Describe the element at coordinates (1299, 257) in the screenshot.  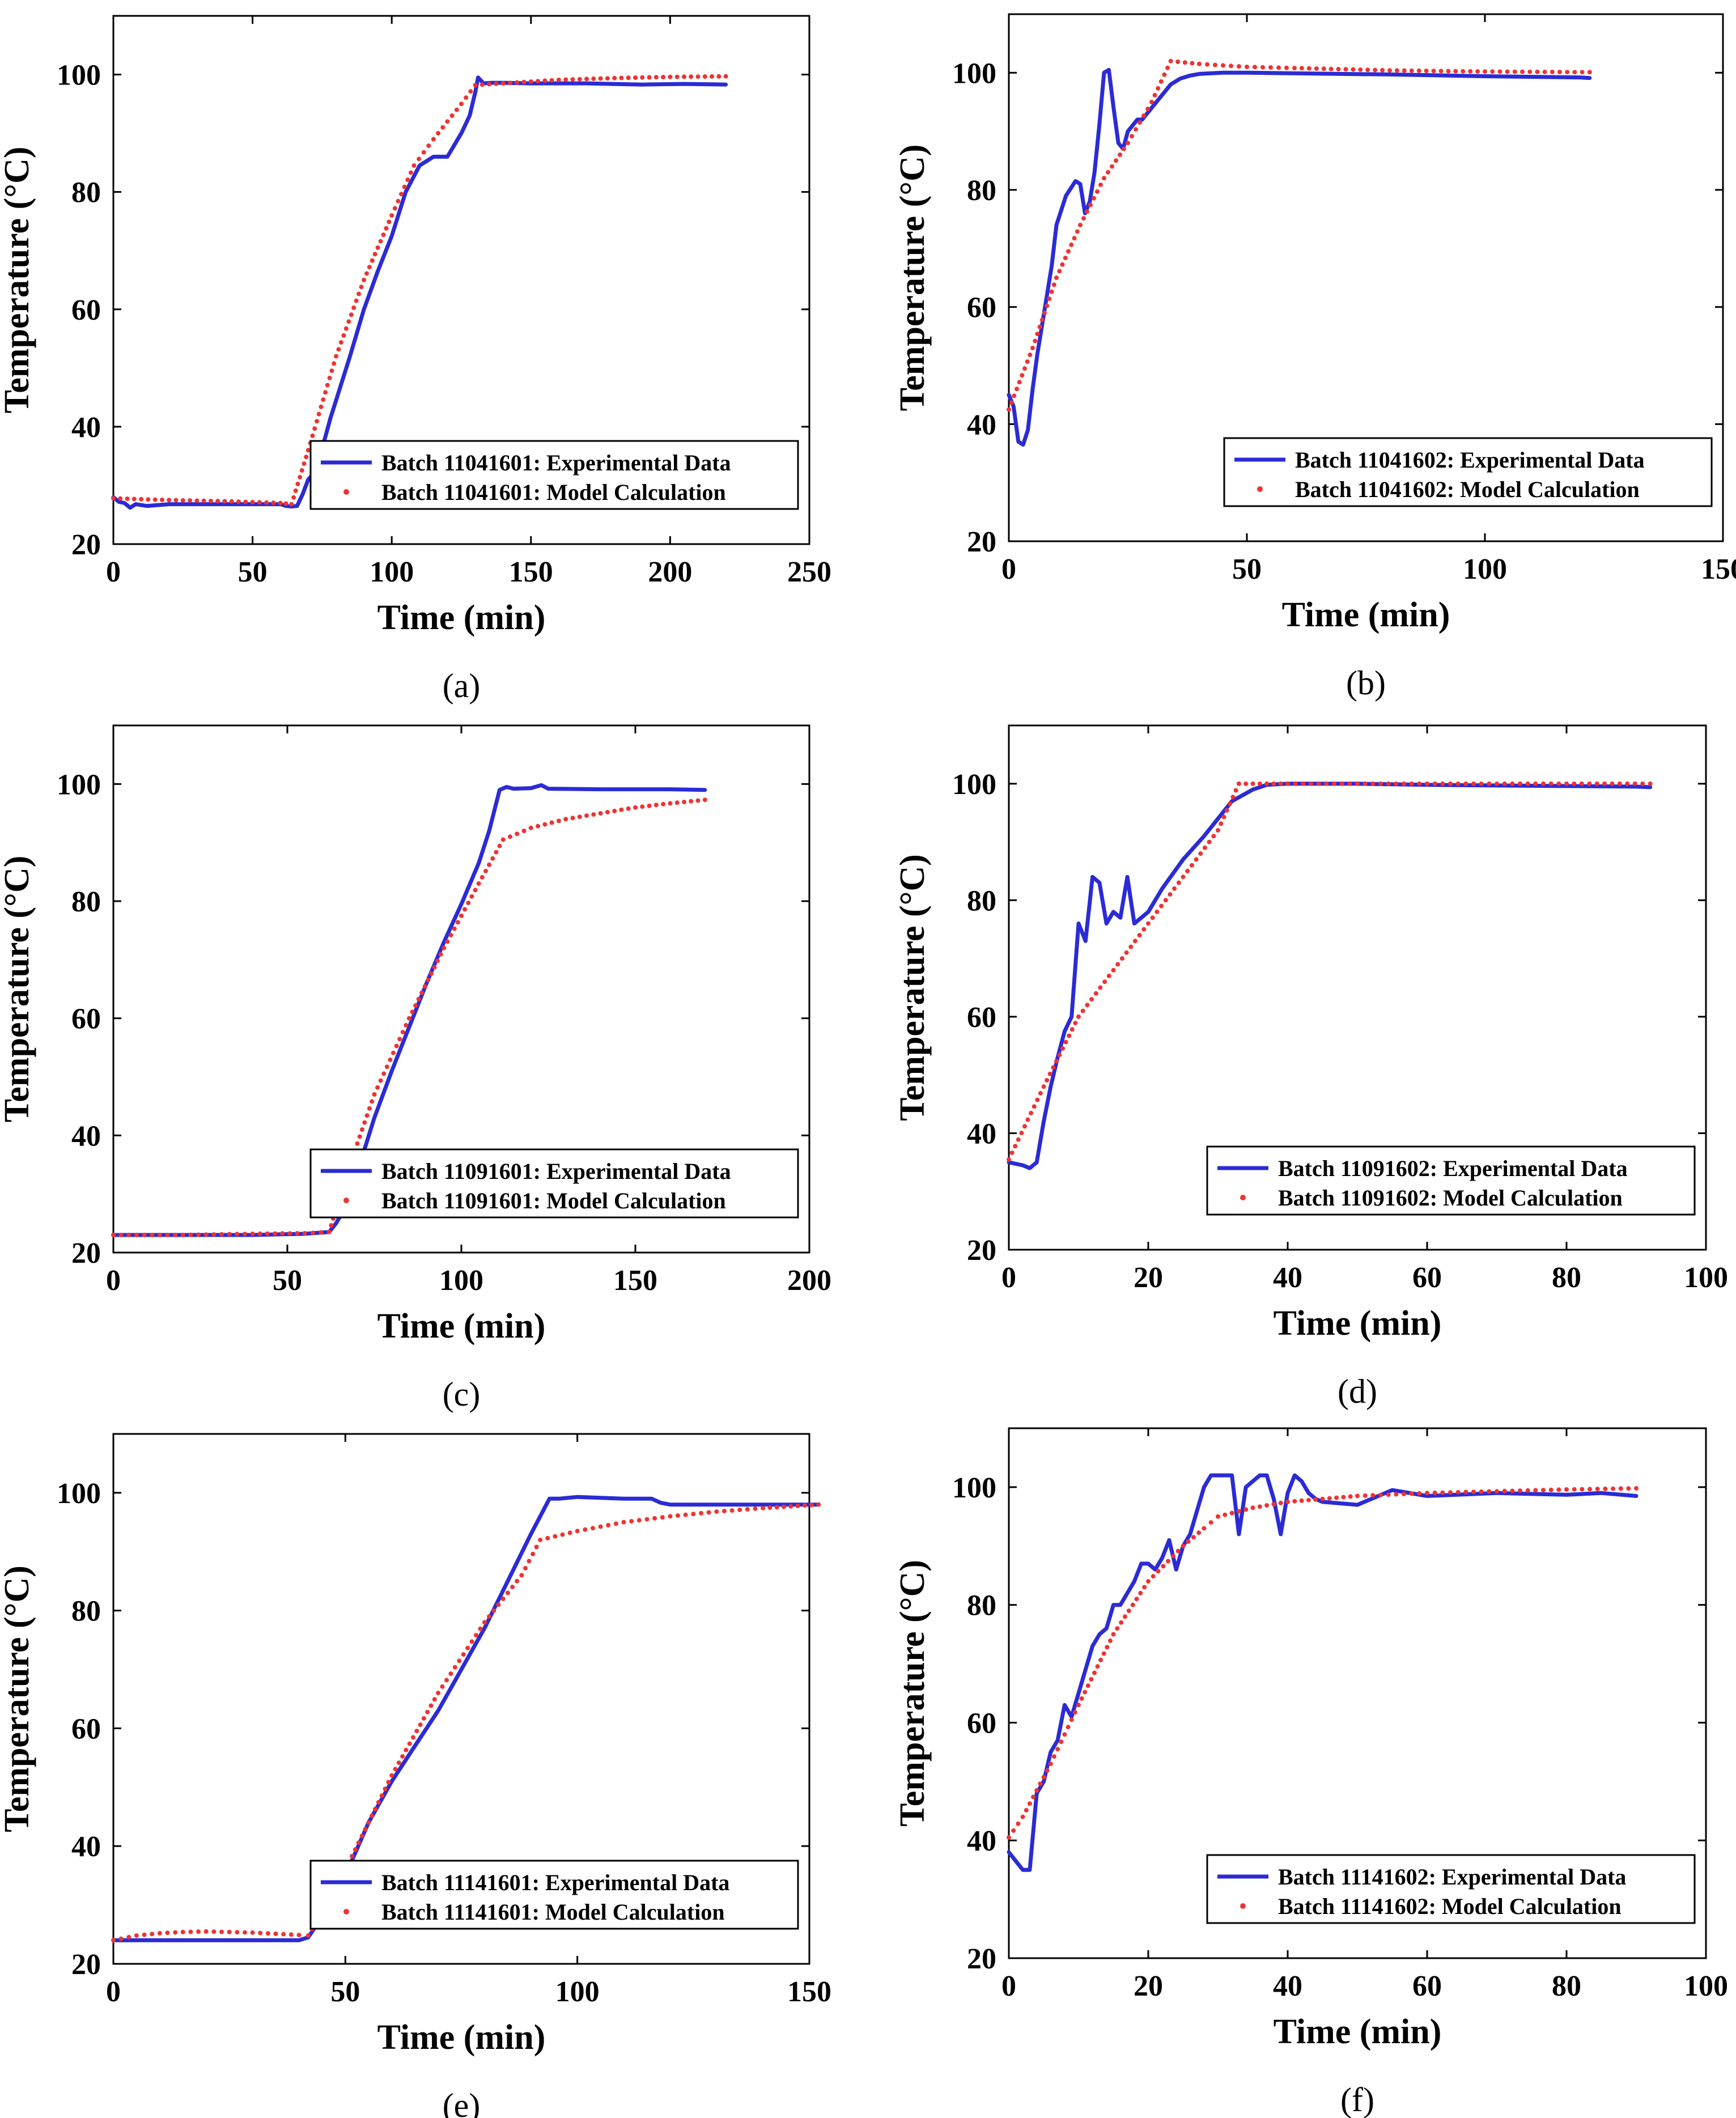
I see `experimental-data-line` at that location.